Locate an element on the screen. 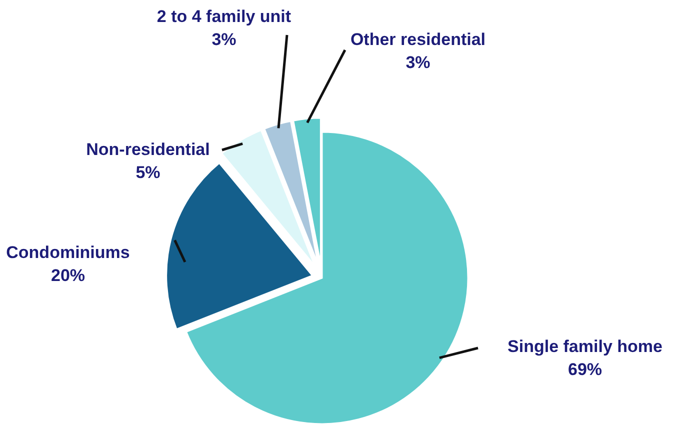 Image resolution: width=689 pixels, height=428 pixels. slice-label: 2 to 4 family unit is located at coordinates (224, 16).